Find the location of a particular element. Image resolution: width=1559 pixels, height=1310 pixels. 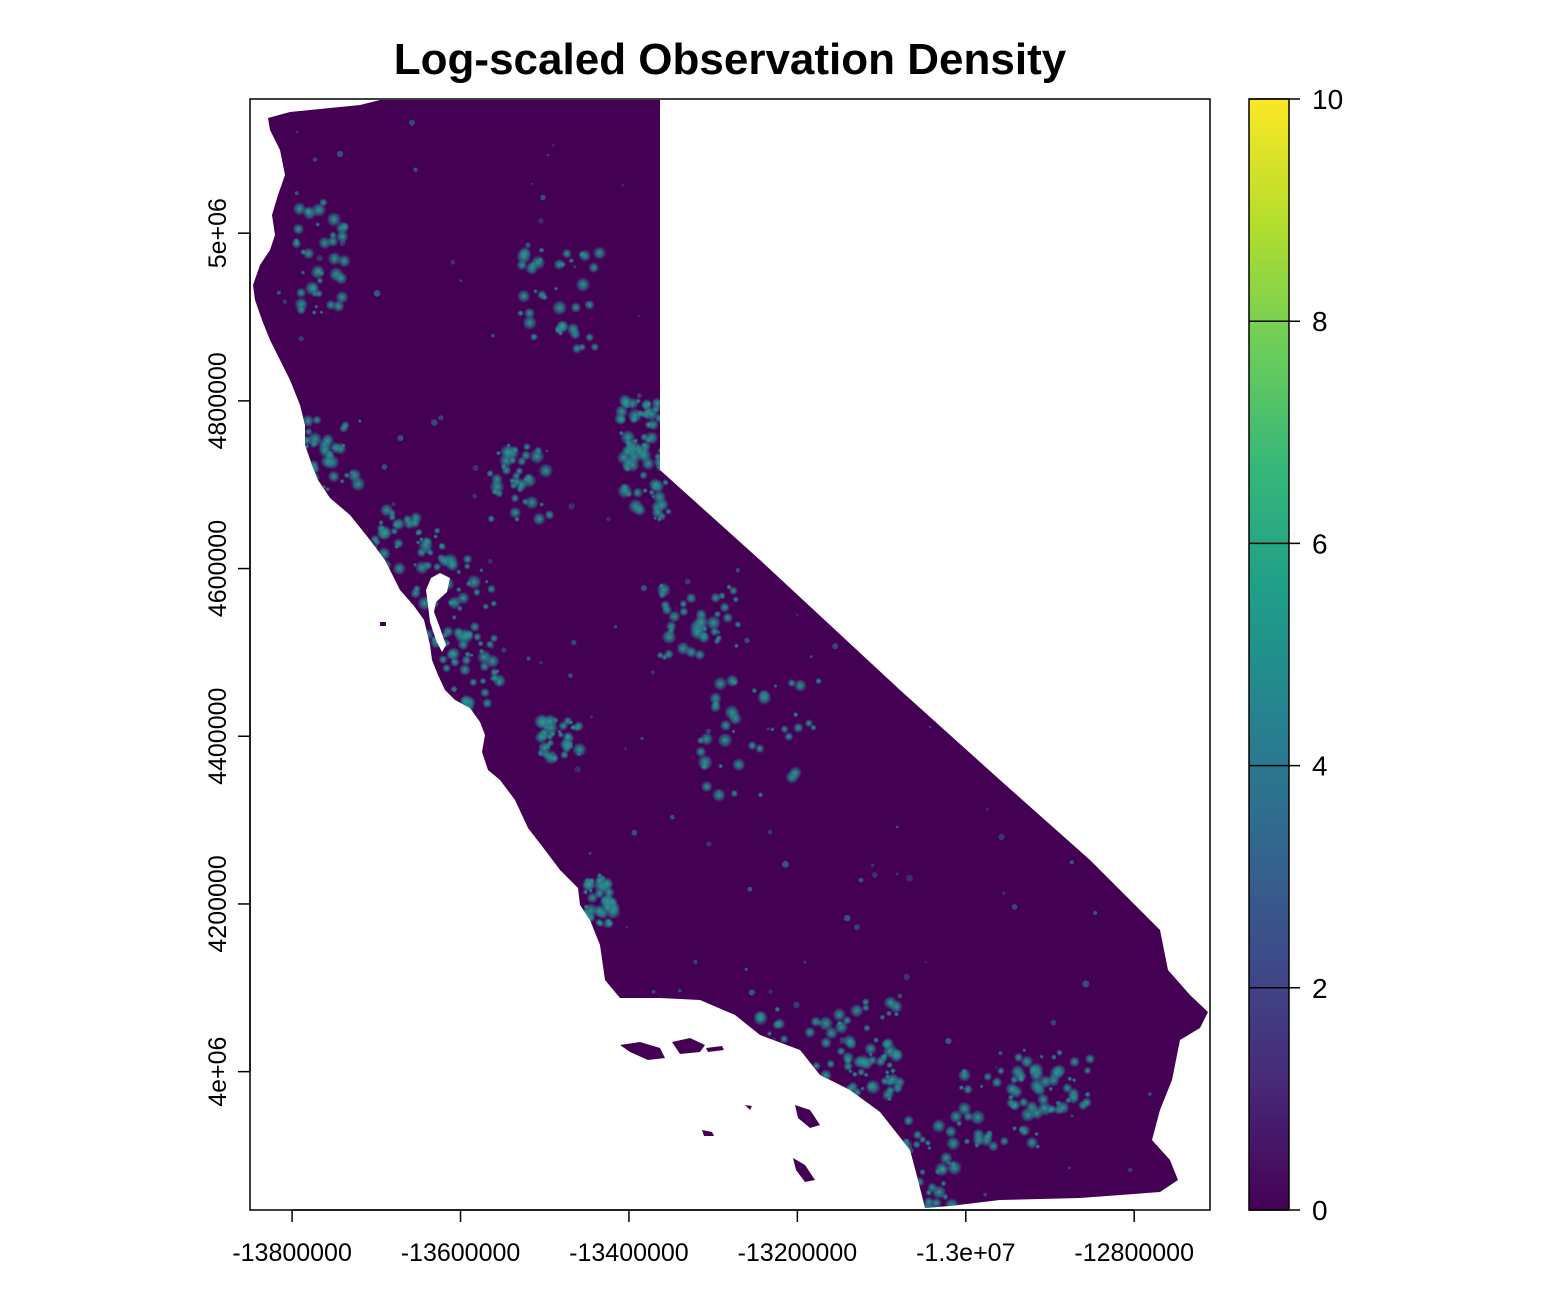

legend-tick-label: 8 is located at coordinates (1320, 321).